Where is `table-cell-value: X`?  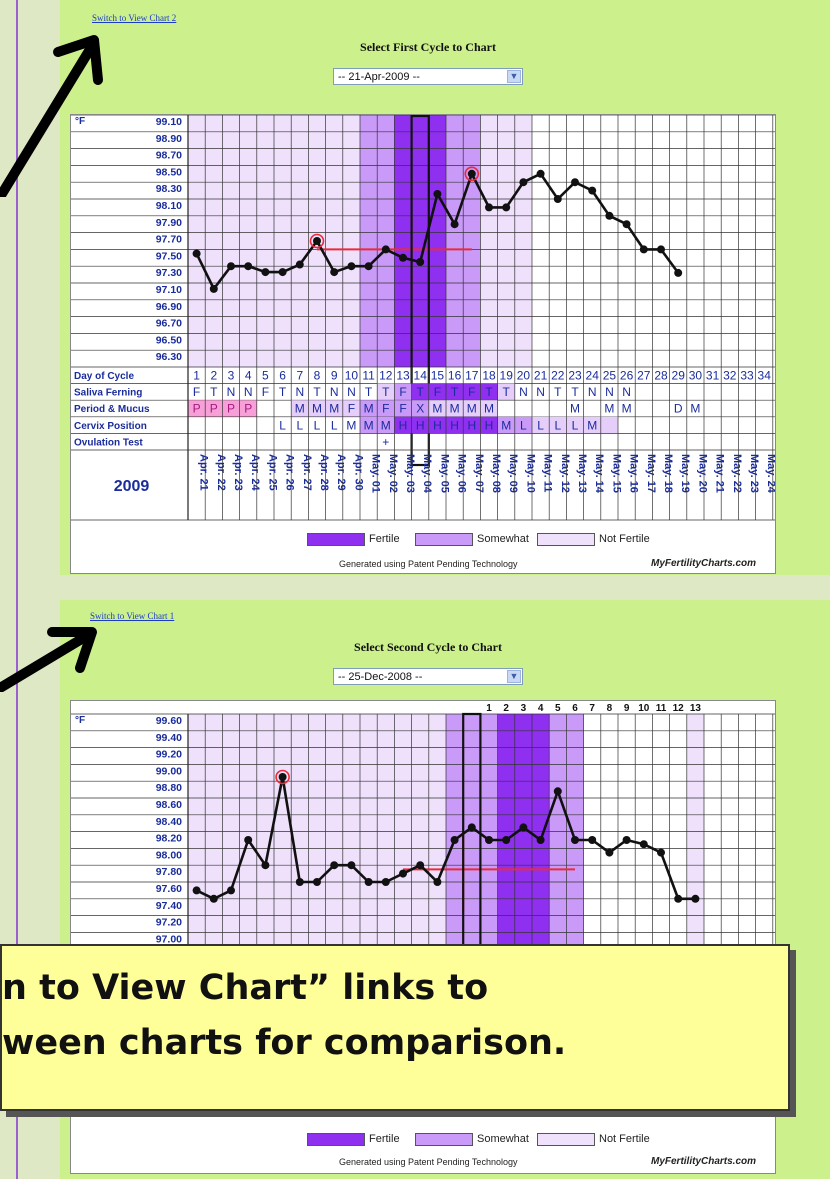 table-cell-value: X is located at coordinates (420, 409).